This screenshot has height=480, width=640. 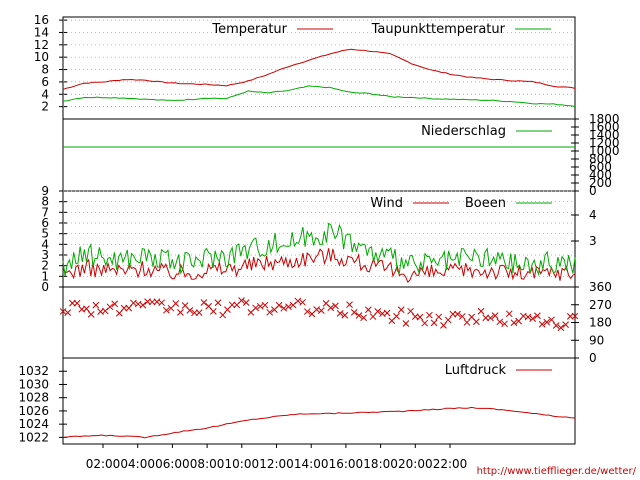 What do you see at coordinates (593, 215) in the screenshot?
I see `y-tick-label-right: 4` at bounding box center [593, 215].